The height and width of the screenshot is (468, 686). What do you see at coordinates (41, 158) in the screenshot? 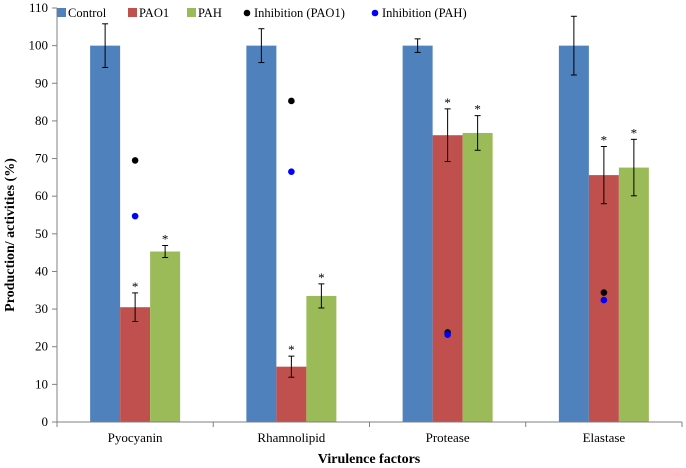
I see `y-tick-label: 70` at bounding box center [41, 158].